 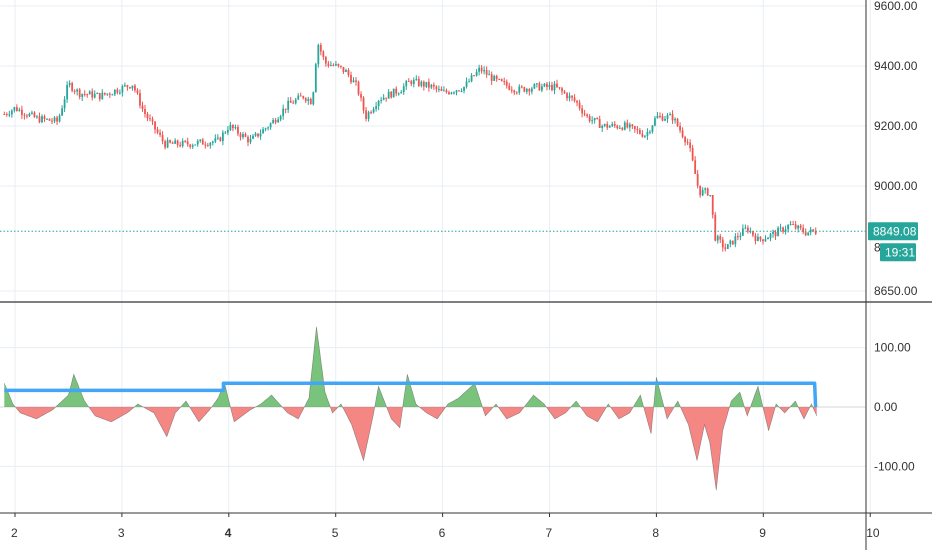 I want to click on oscillator-band, so click(x=411, y=394).